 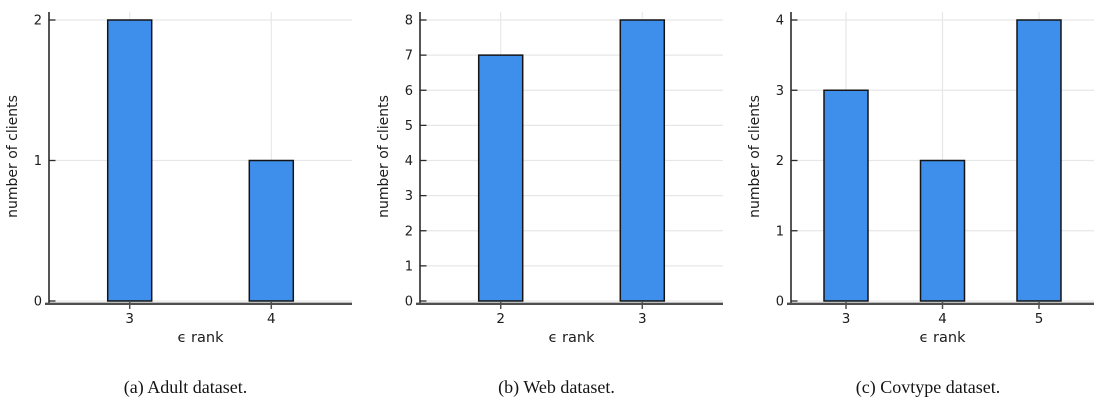 I want to click on x-tick-label: 2, so click(x=500, y=319).